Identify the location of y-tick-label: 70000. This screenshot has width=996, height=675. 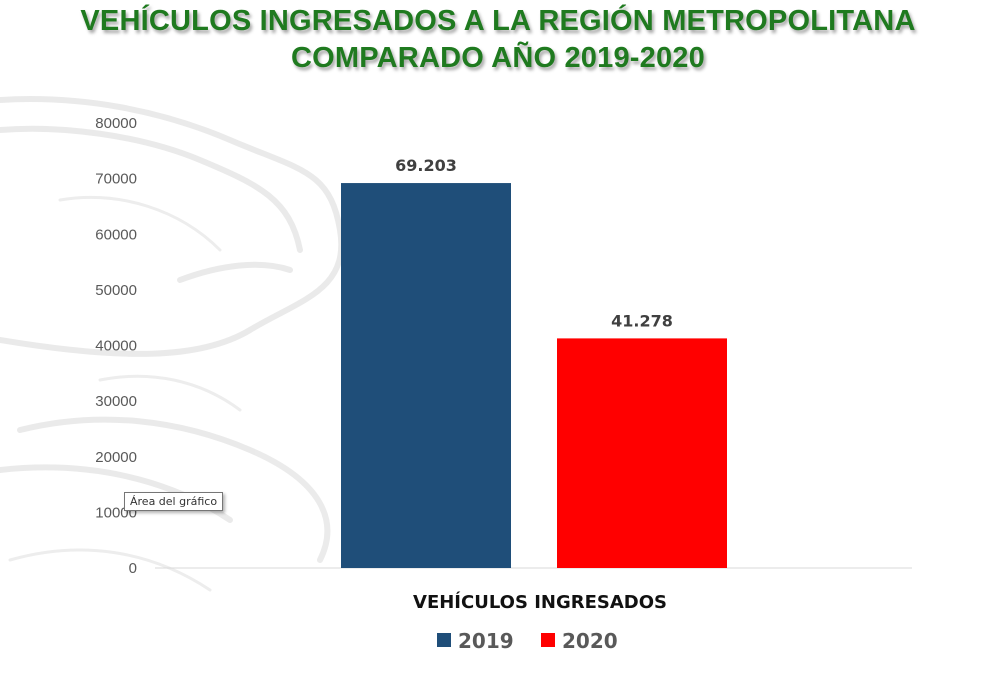
(116, 179).